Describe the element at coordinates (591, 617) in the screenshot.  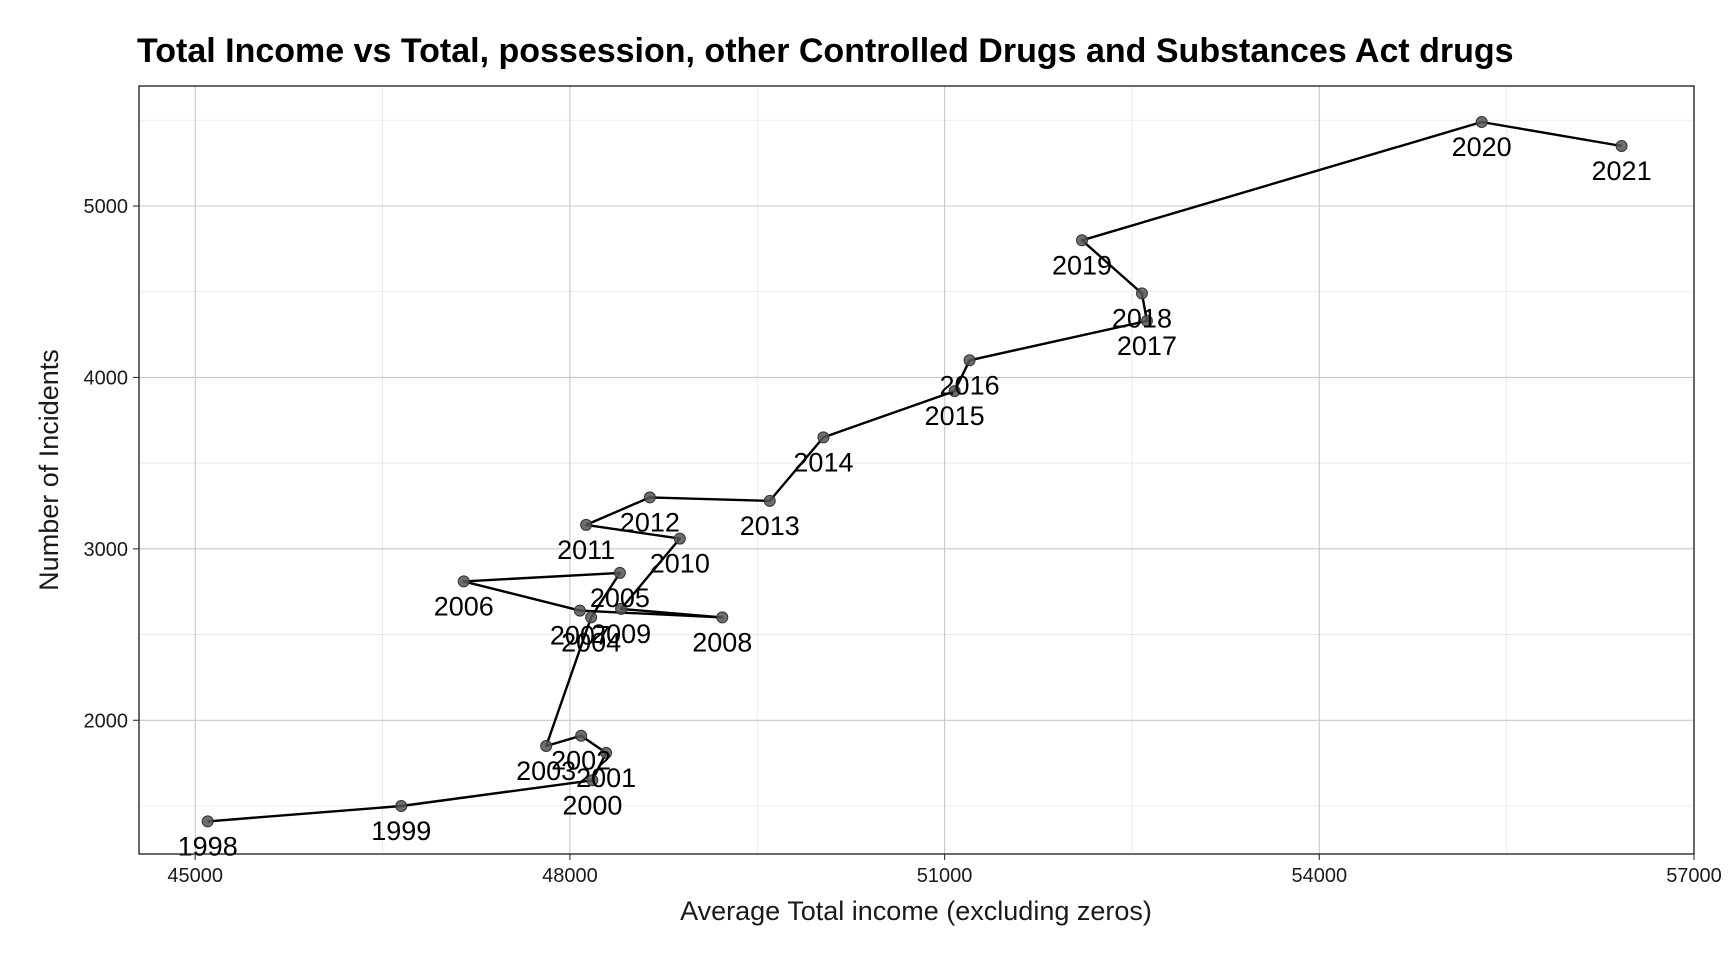
I see `data-point-2004` at that location.